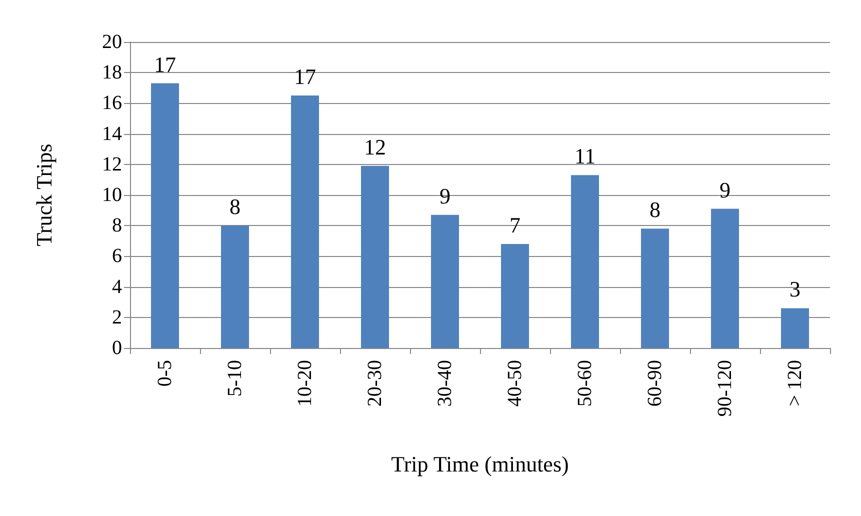 This screenshot has width=861, height=516. I want to click on data-label: 3, so click(795, 289).